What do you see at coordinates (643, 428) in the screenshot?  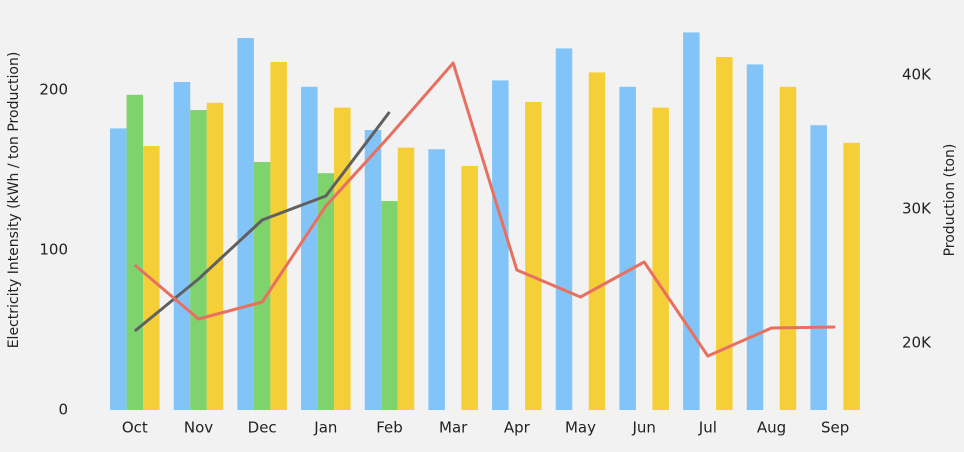 I see `x-tick-label: Jun` at bounding box center [643, 428].